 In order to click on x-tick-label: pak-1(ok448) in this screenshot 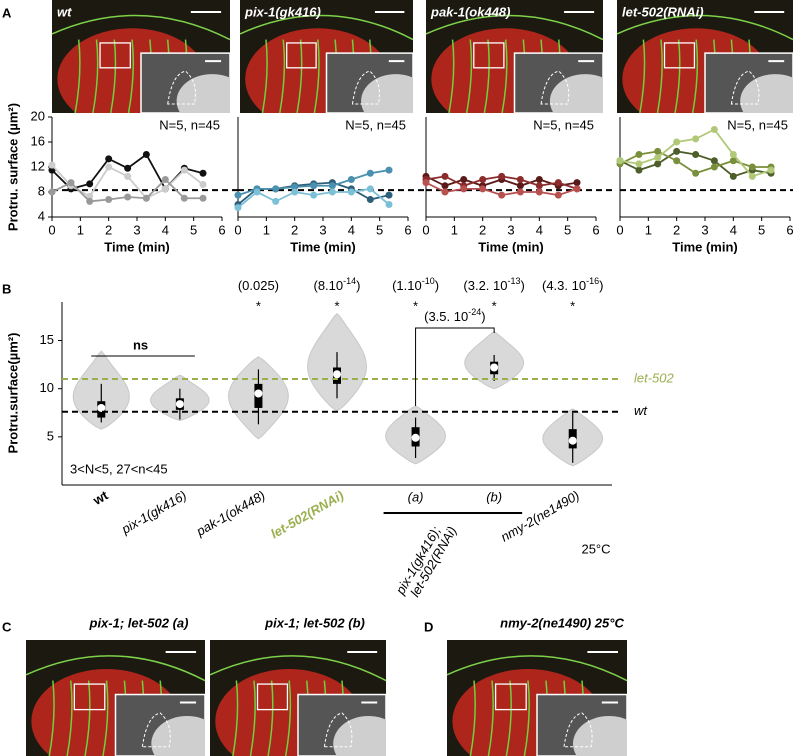, I will do `click(230, 514)`.